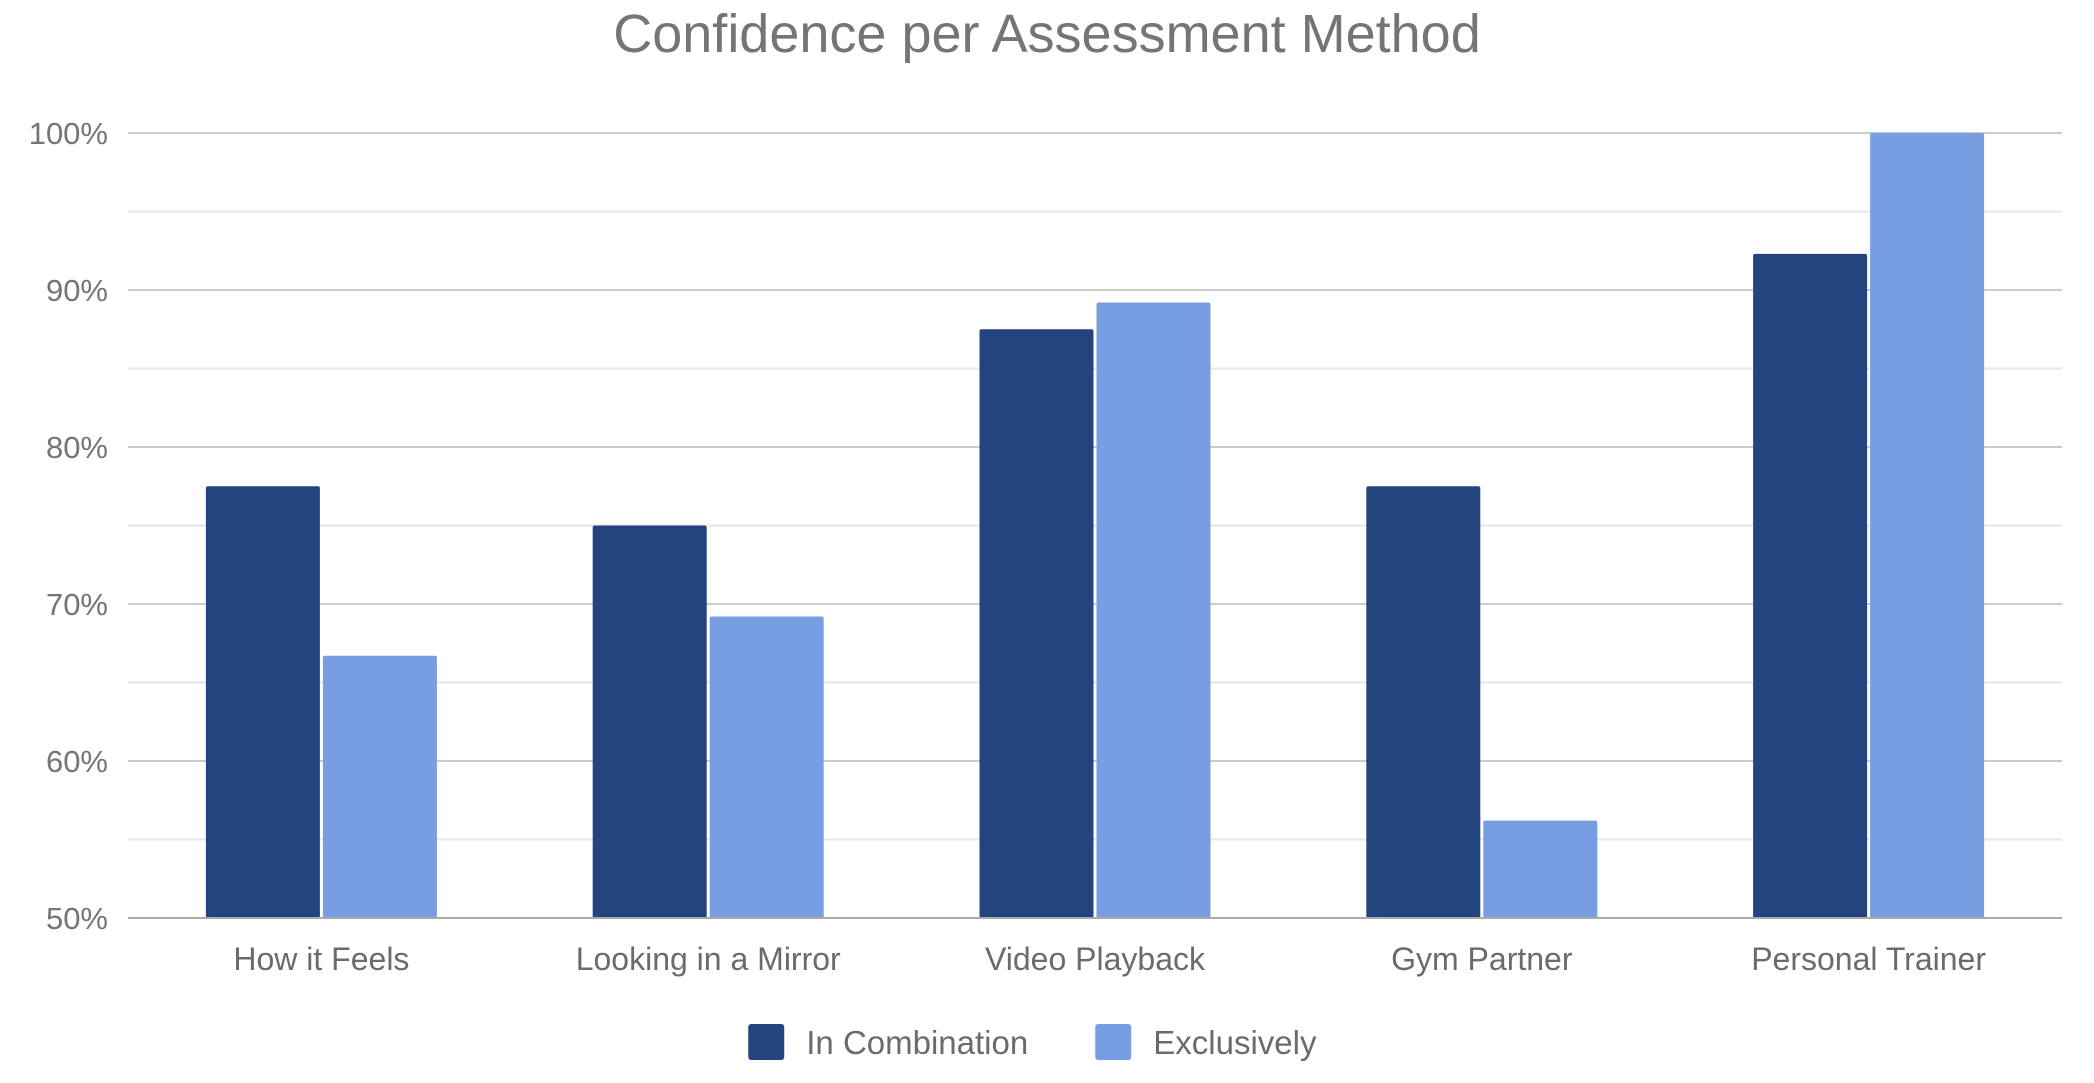 This screenshot has height=1083, width=2094. Describe the element at coordinates (1032, 1042) in the screenshot. I see `legend: In Combination Exclusively` at that location.